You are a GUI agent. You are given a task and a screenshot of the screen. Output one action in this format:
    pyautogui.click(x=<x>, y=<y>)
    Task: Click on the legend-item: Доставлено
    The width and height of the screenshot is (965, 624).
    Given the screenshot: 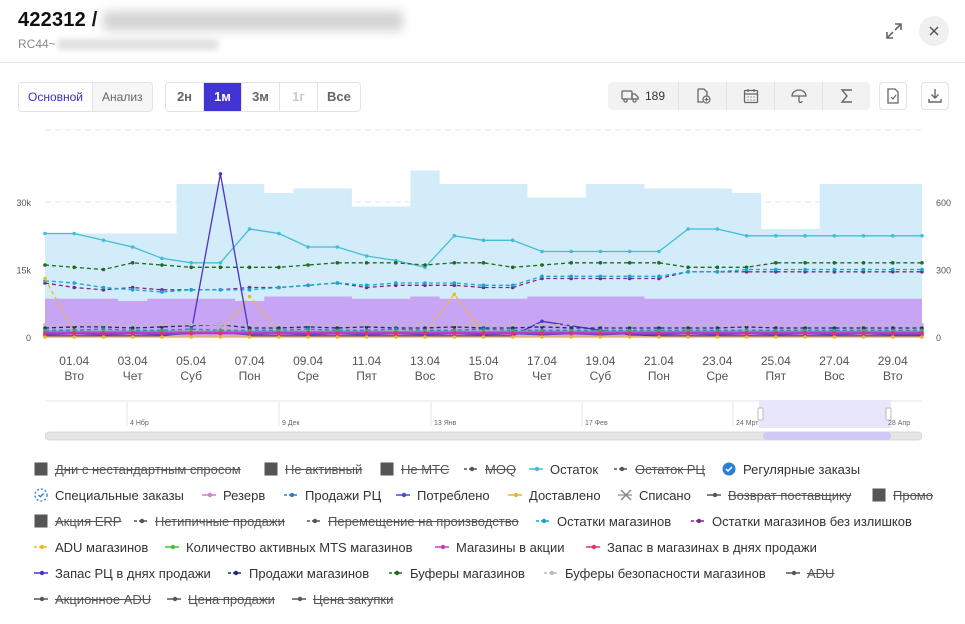 What is the action you would take?
    pyautogui.click(x=554, y=495)
    